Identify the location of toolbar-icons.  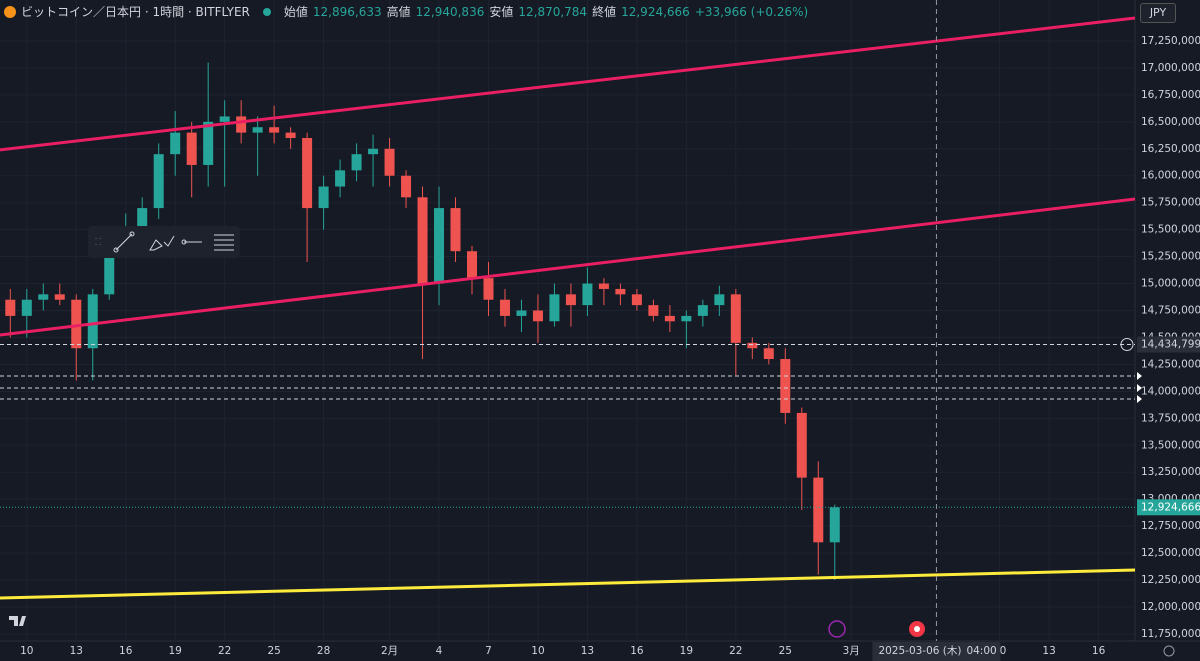
(164, 242).